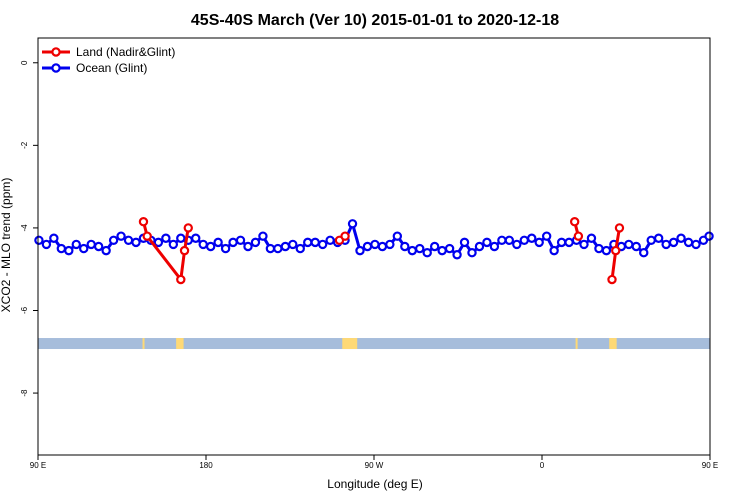  I want to click on x-tick-label: 90 W, so click(374, 465).